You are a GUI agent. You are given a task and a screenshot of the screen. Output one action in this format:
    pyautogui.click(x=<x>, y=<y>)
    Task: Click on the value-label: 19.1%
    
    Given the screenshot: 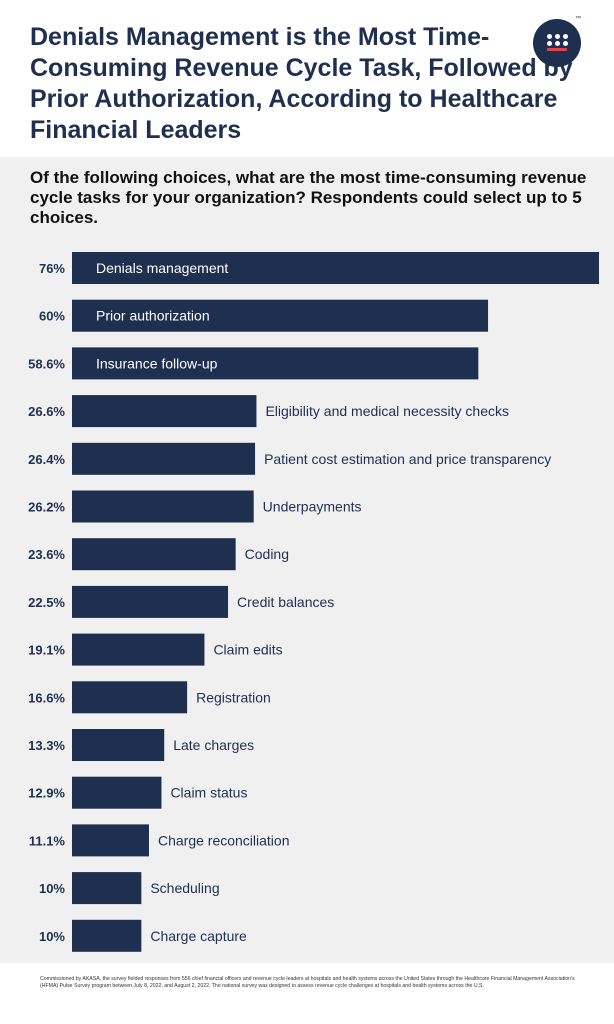 What is the action you would take?
    pyautogui.click(x=46, y=650)
    